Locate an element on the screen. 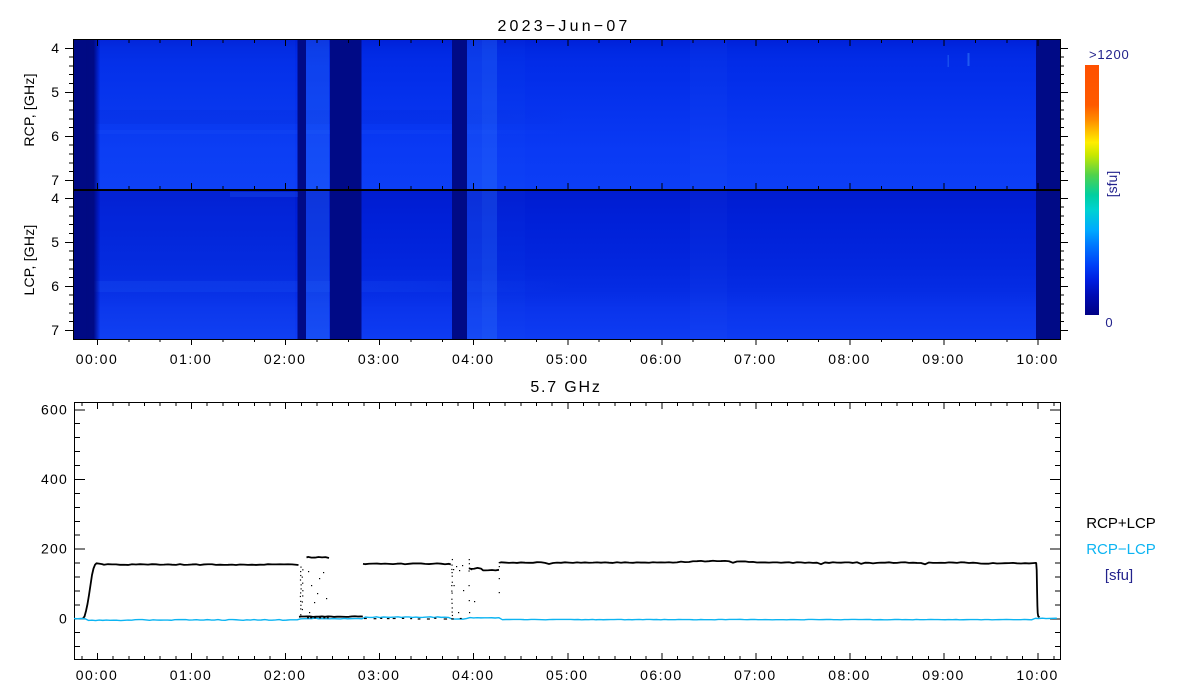 The width and height of the screenshot is (1200, 700). svg-text: 5.7 GHz is located at coordinates (565, 387).